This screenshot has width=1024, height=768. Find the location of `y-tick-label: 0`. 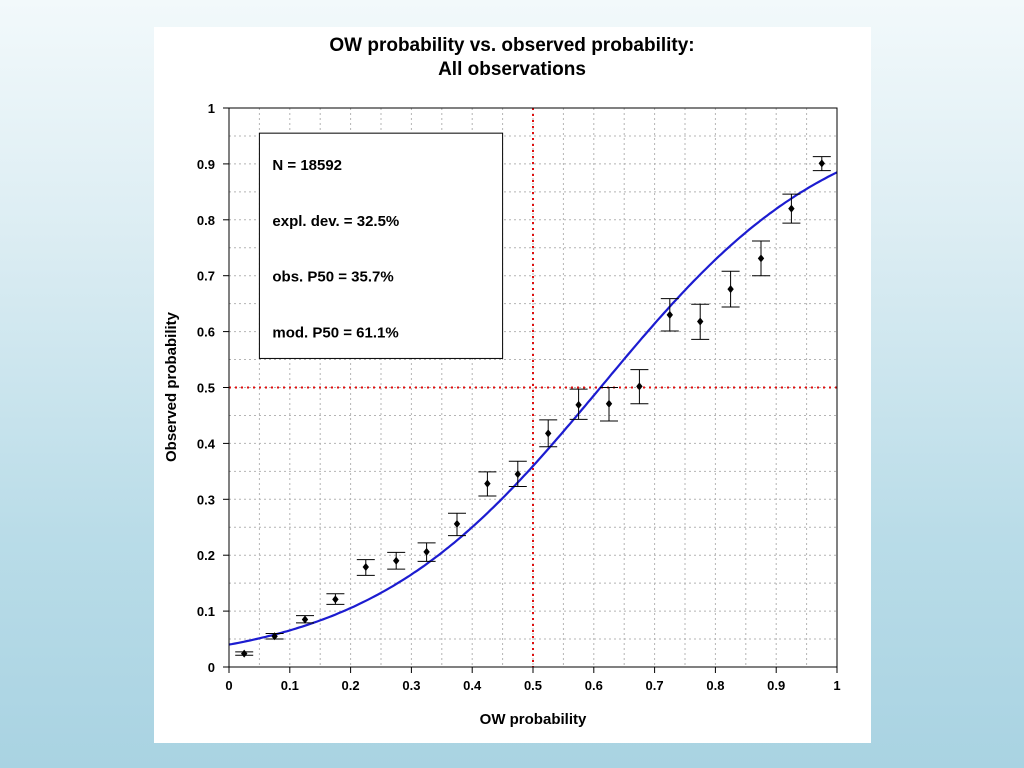

y-tick-label: 0 is located at coordinates (211, 667).